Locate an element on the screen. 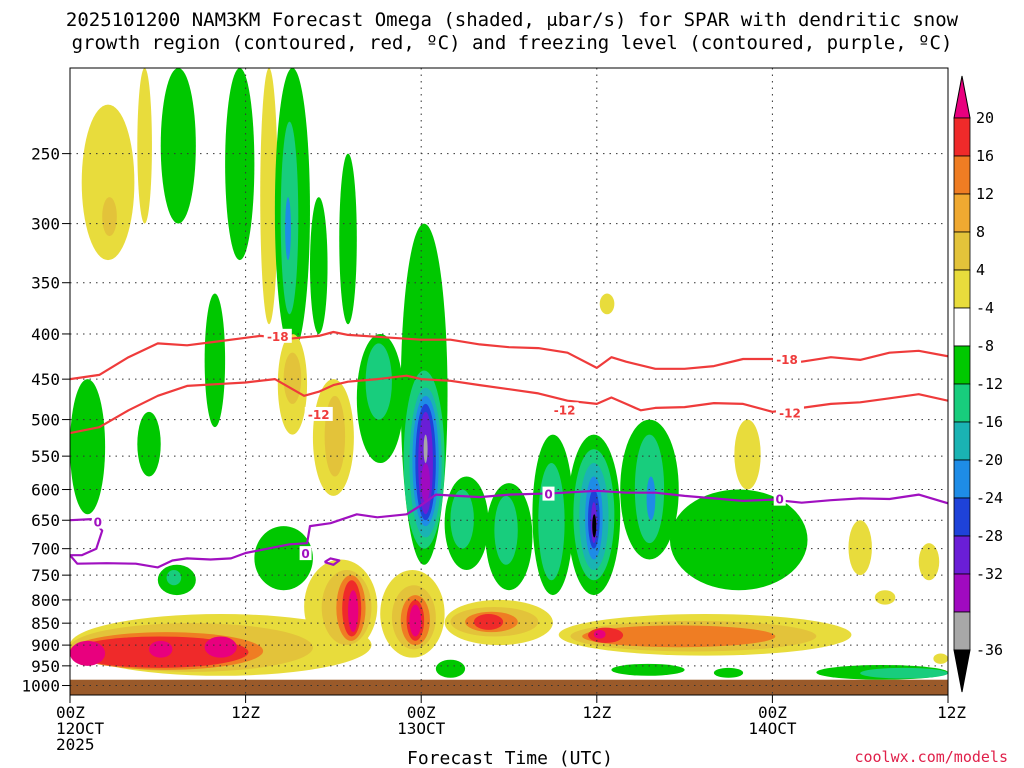  colorbar-label-11: -28 is located at coordinates (989, 536).